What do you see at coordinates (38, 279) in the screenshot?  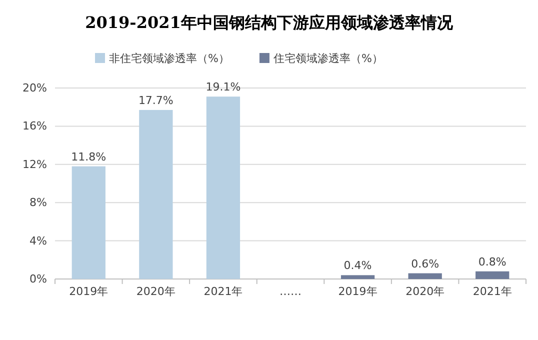 I see `y-tick-label: 0%` at bounding box center [38, 279].